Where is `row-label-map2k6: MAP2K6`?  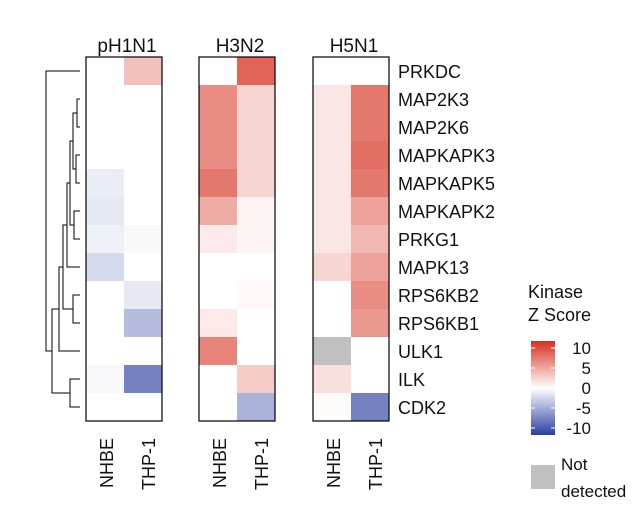 row-label-map2k6: MAP2K6 is located at coordinates (433, 128).